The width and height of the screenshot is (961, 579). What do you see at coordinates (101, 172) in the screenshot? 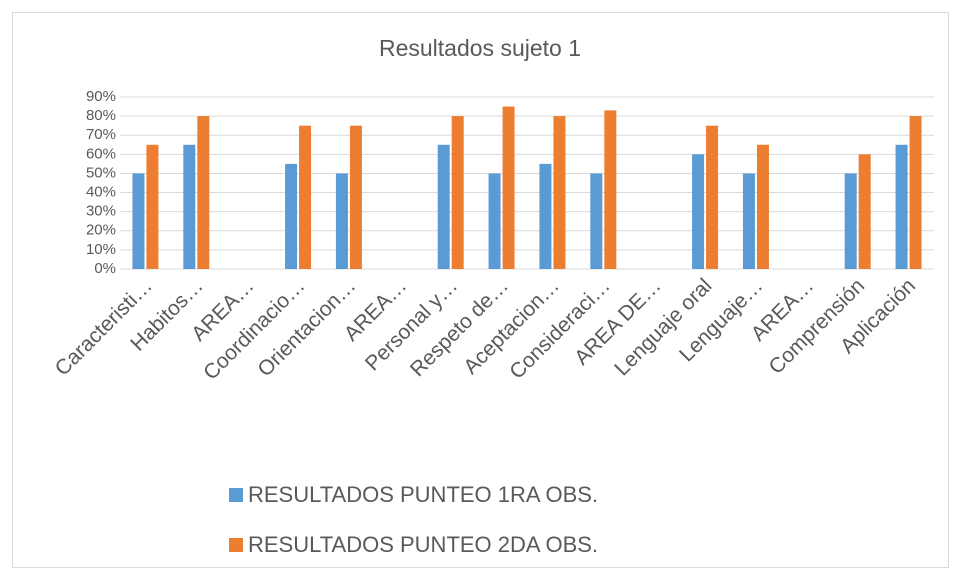
I see `y-tick-label: 50%` at bounding box center [101, 172].